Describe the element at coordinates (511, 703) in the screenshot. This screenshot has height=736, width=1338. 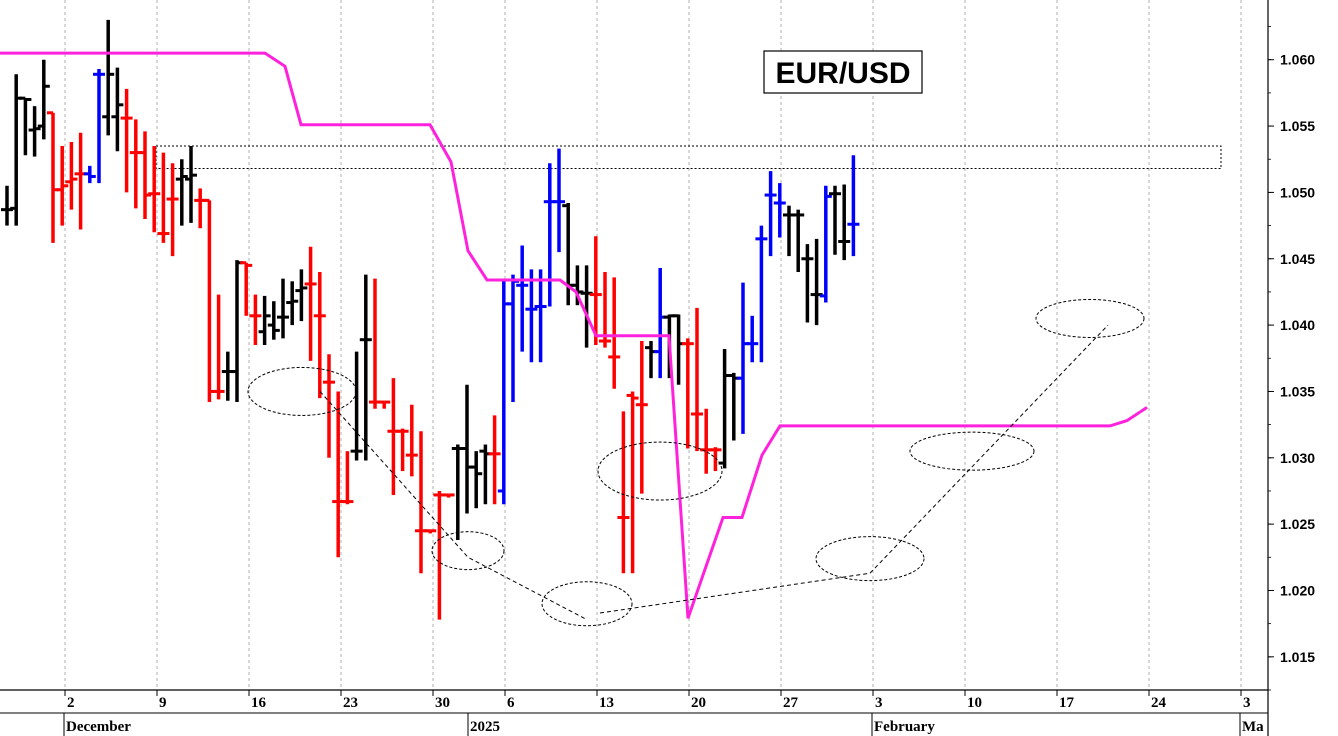
I see `x-tick-label: 6` at that location.